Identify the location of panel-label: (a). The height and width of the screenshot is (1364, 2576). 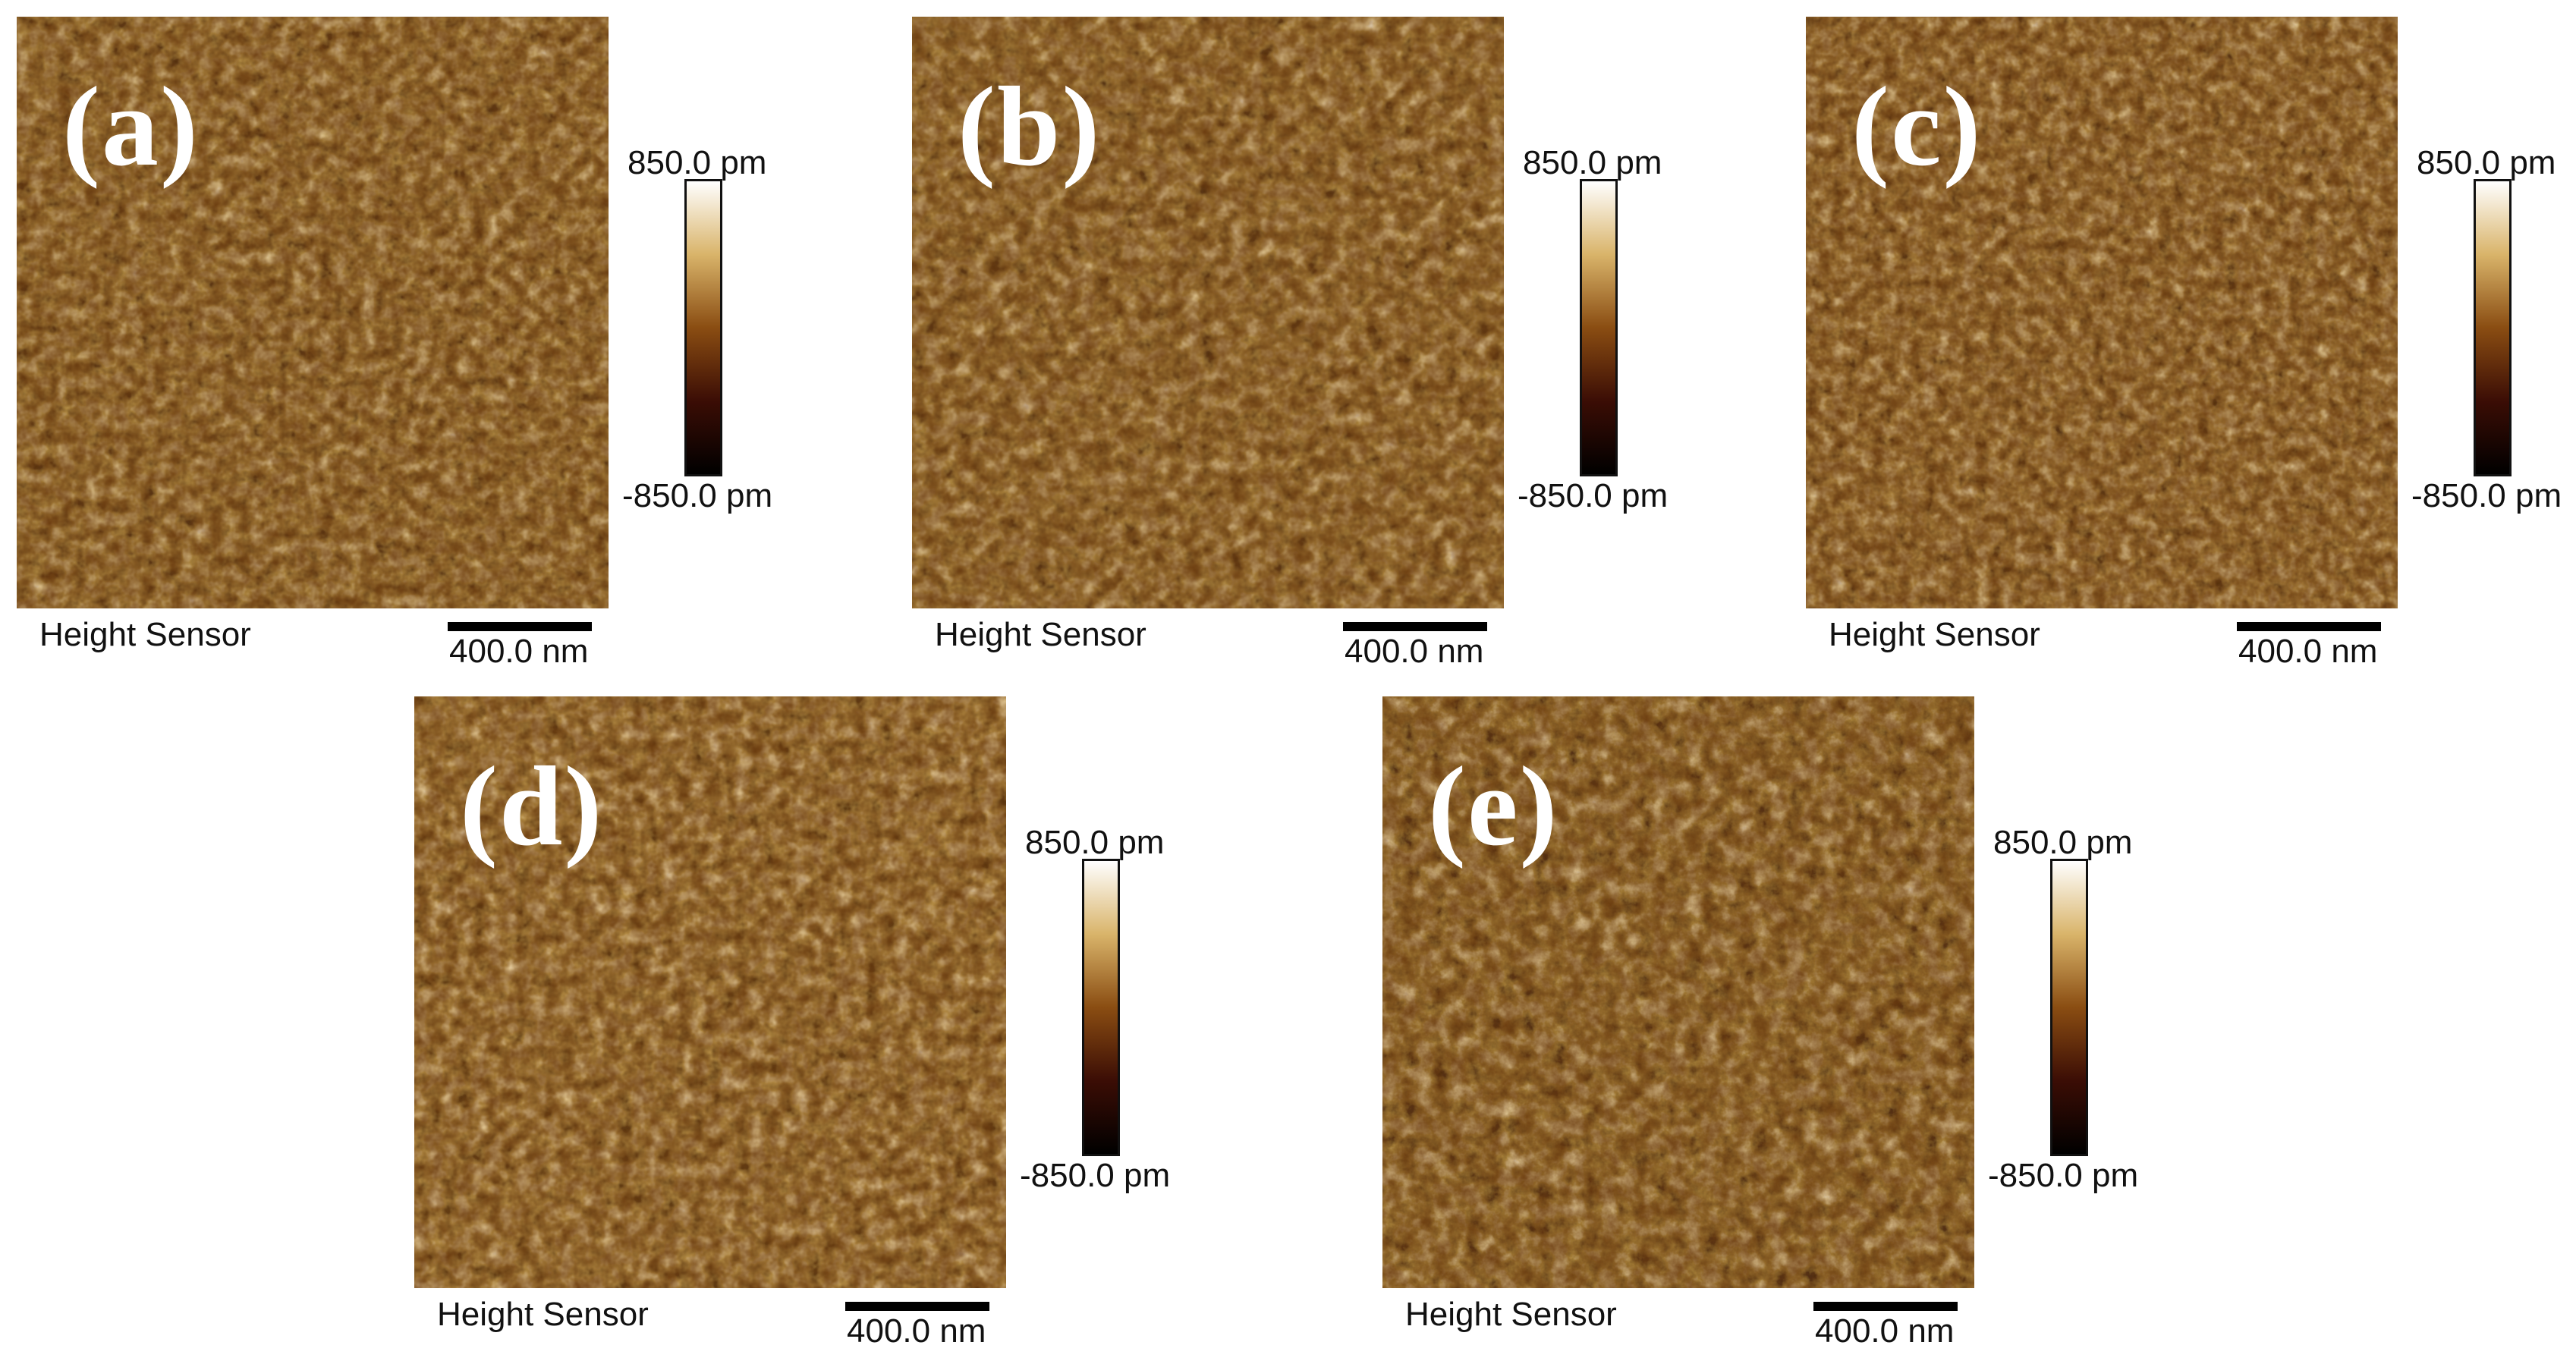
(131, 127).